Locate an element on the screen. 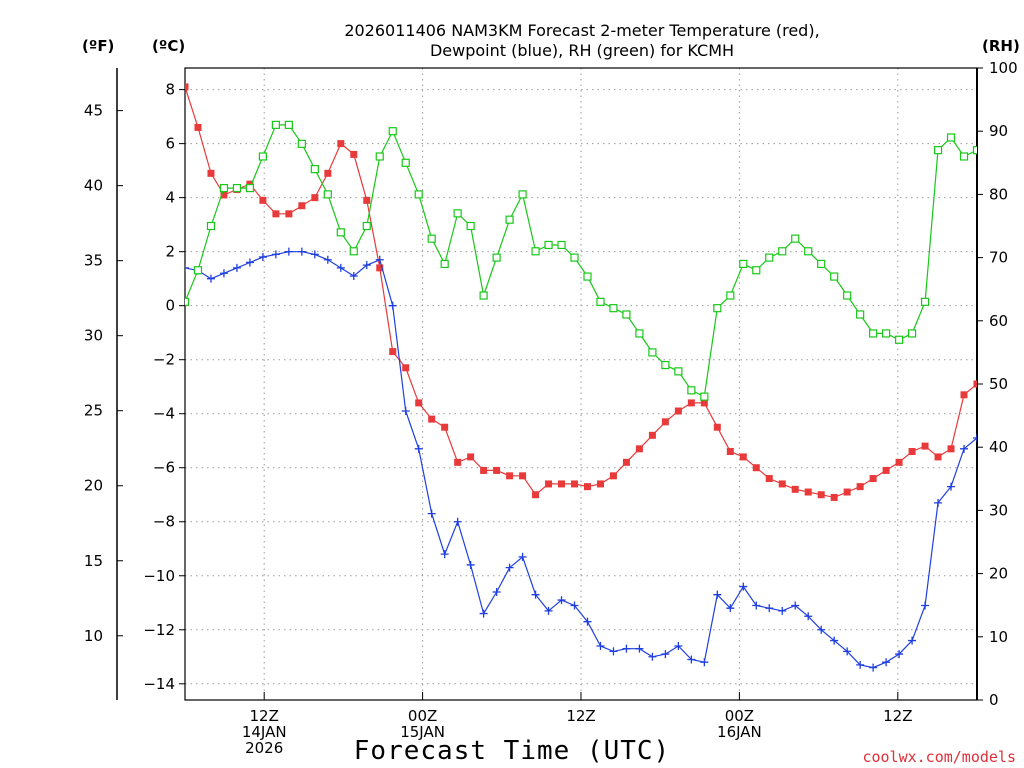 The image size is (1024, 768). fahrenheit-tick-label: 40 is located at coordinates (93, 186).